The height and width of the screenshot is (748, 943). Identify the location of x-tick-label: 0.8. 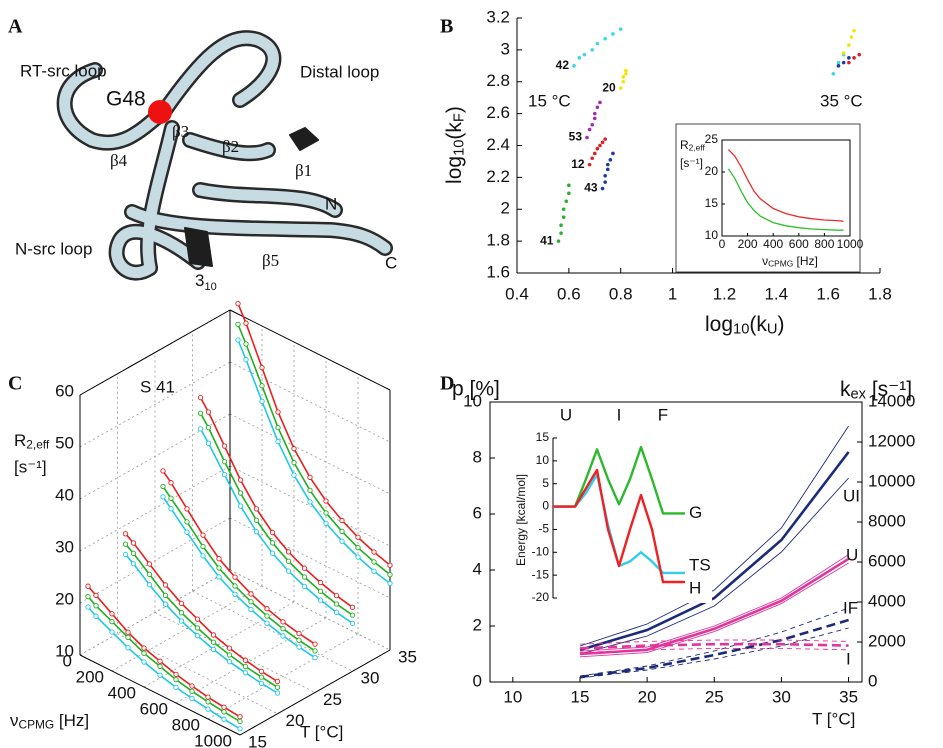
(621, 293).